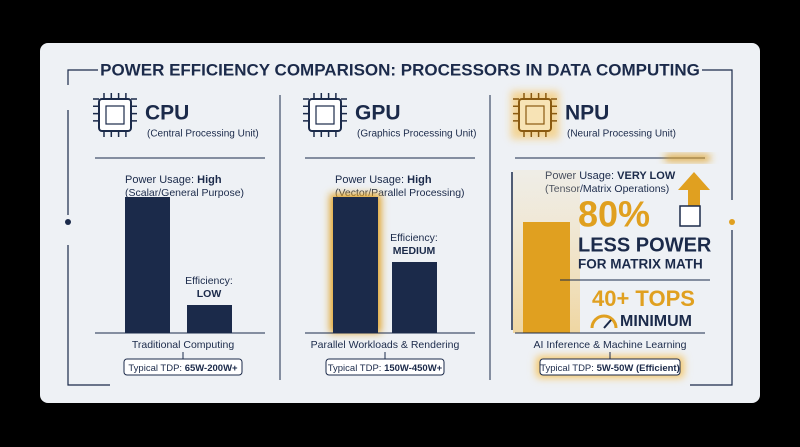  What do you see at coordinates (413, 368) in the screenshot?
I see `tdp-value: 150W-450W+` at bounding box center [413, 368].